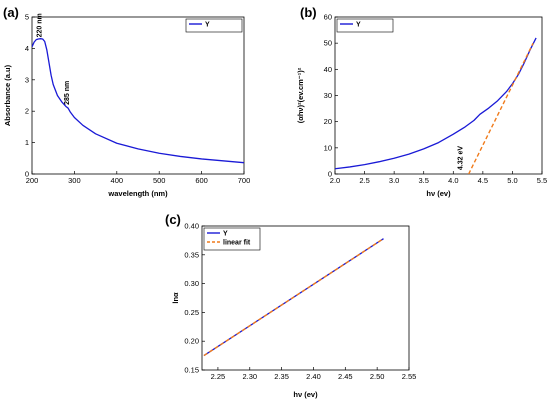  Describe the element at coordinates (27, 111) in the screenshot. I see `y-tick-label: 2` at that location.